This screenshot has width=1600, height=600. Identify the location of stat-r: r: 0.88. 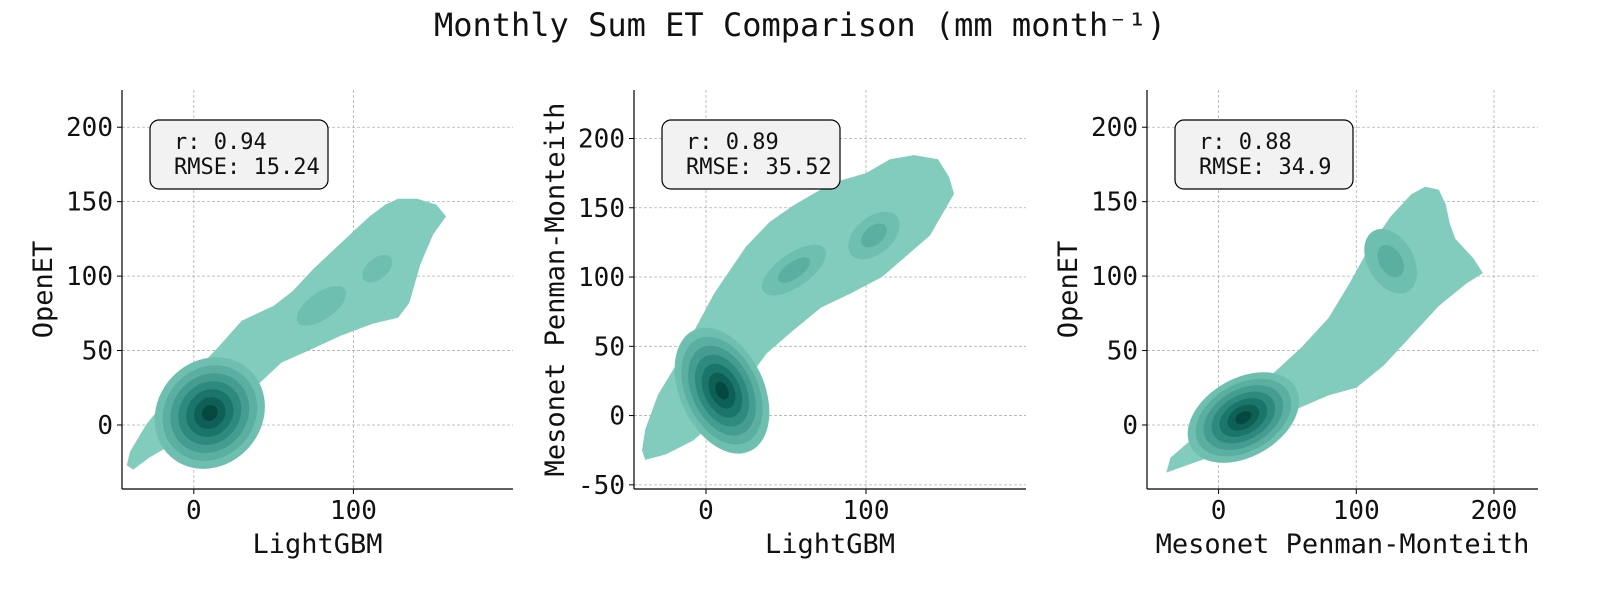
(1245, 142).